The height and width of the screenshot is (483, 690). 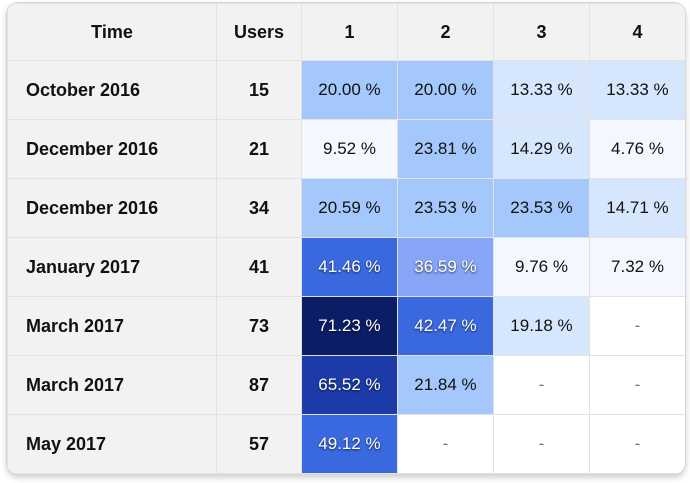 What do you see at coordinates (112, 32) in the screenshot?
I see `header-time: Time` at bounding box center [112, 32].